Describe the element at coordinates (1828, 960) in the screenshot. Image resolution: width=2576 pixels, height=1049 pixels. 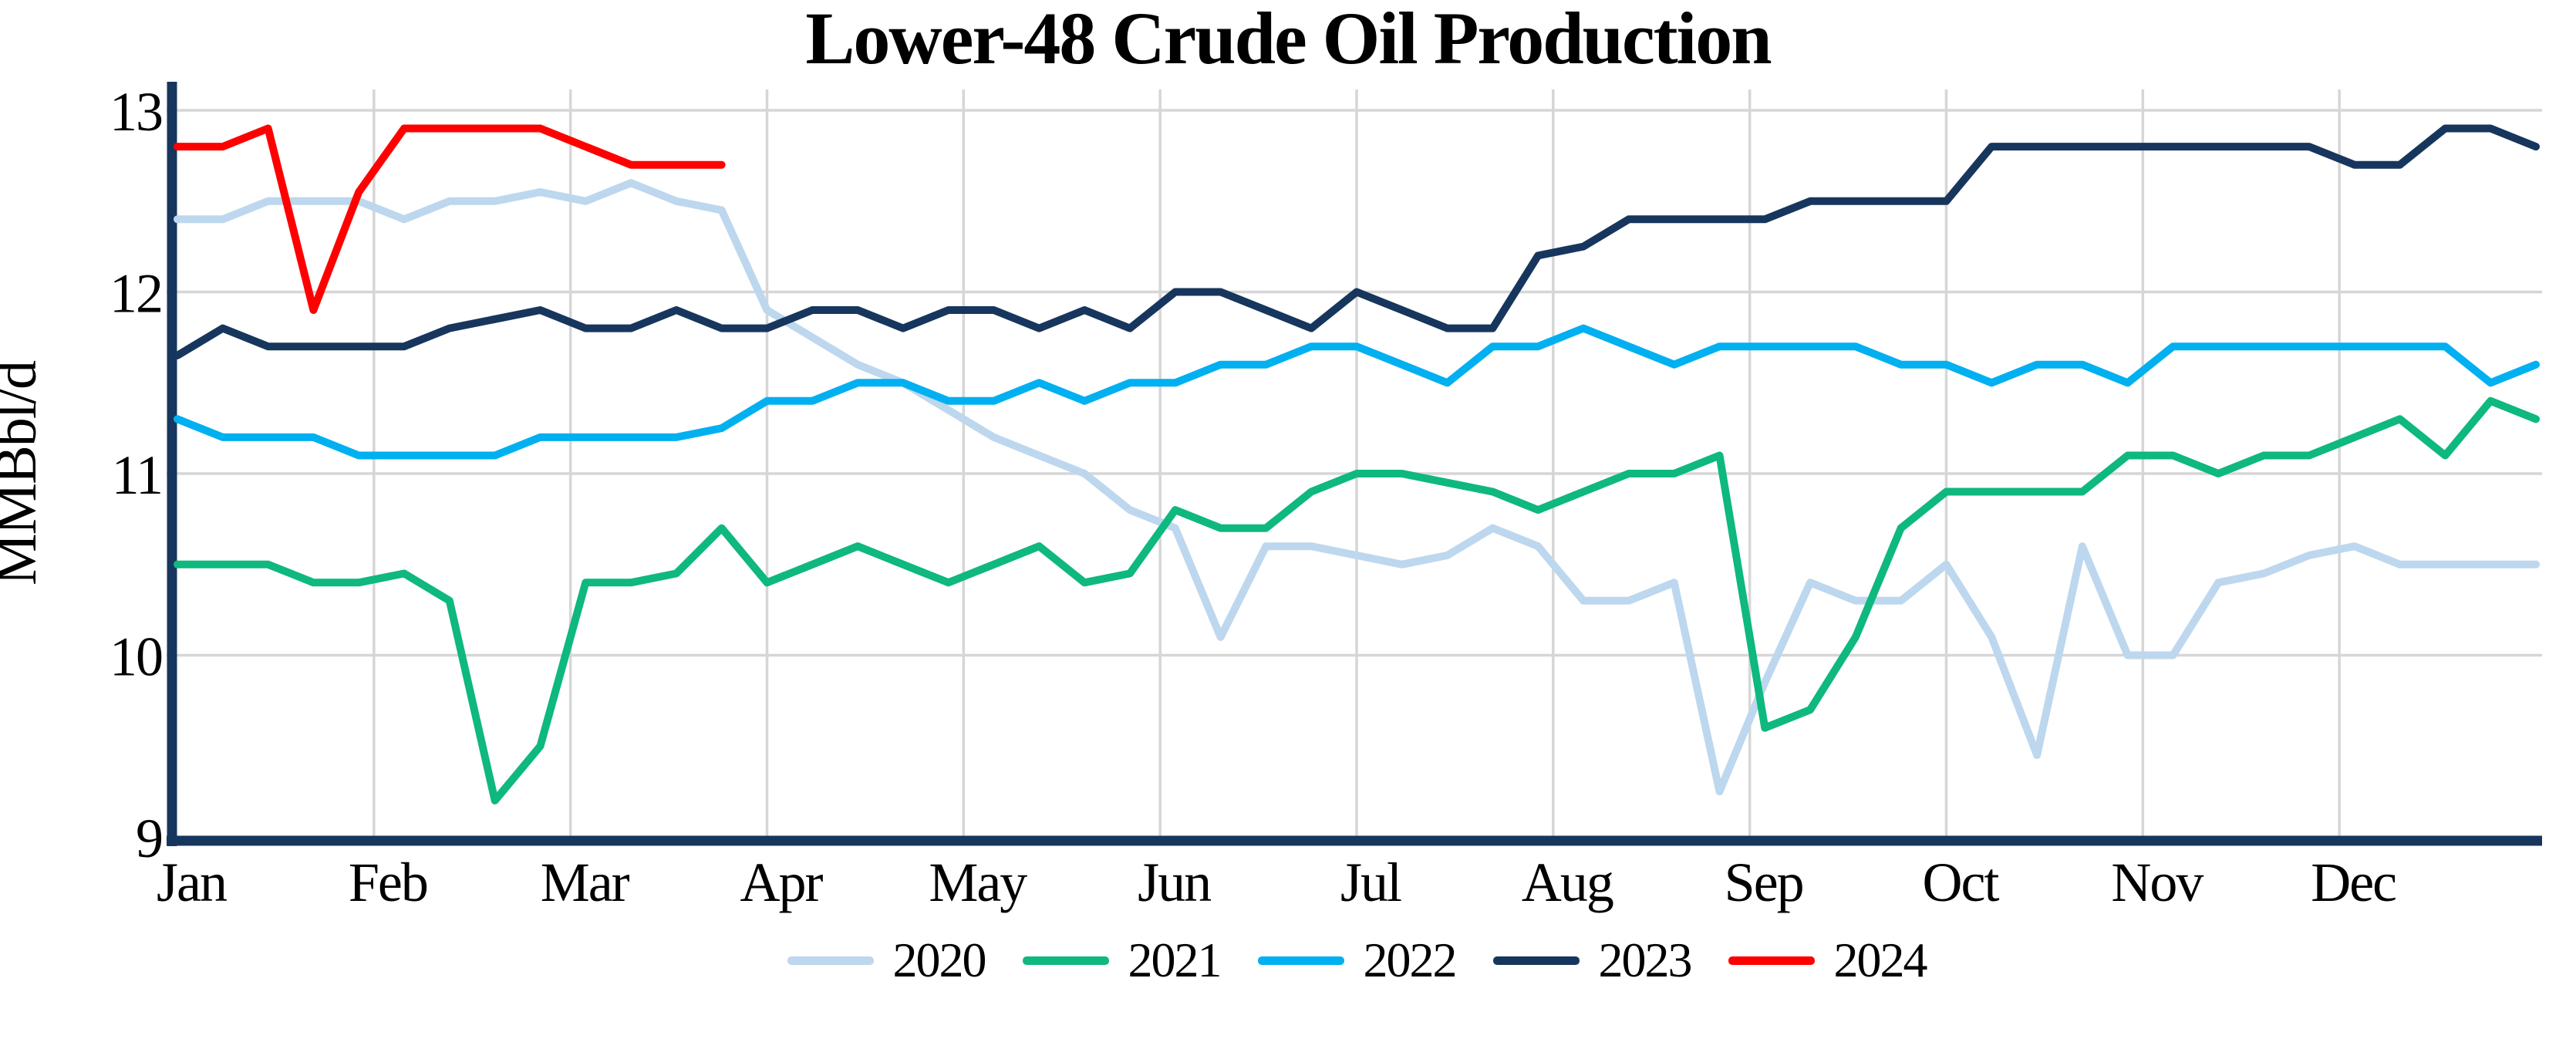
I see `legend-item-2024: 2024` at that location.